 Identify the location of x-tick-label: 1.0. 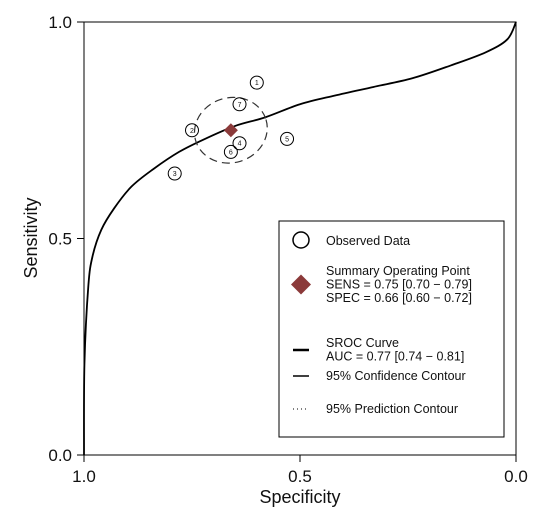
(84, 476).